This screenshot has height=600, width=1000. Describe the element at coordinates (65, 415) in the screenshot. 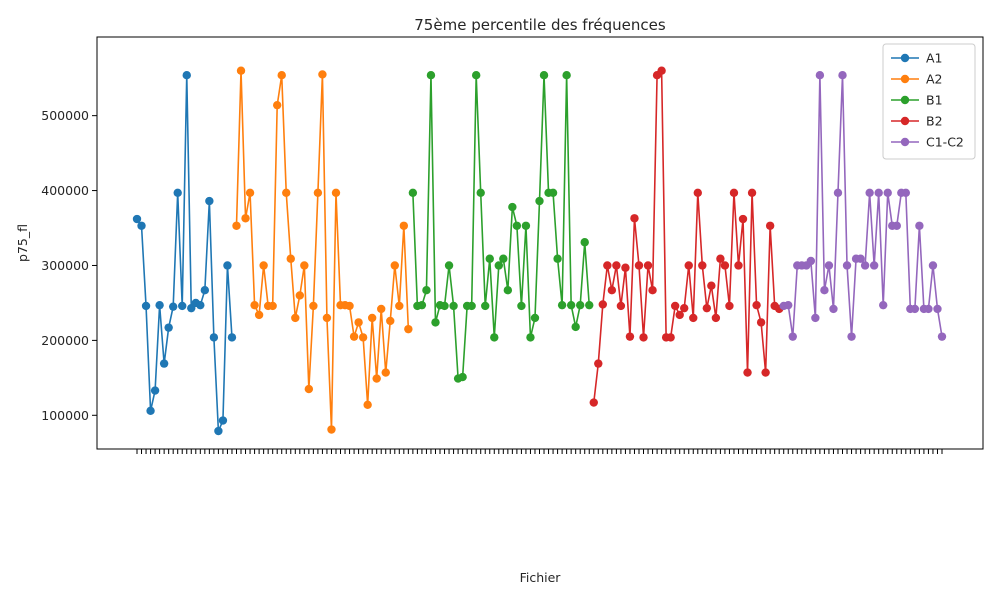

I see `y-tick-label: 100000` at that location.